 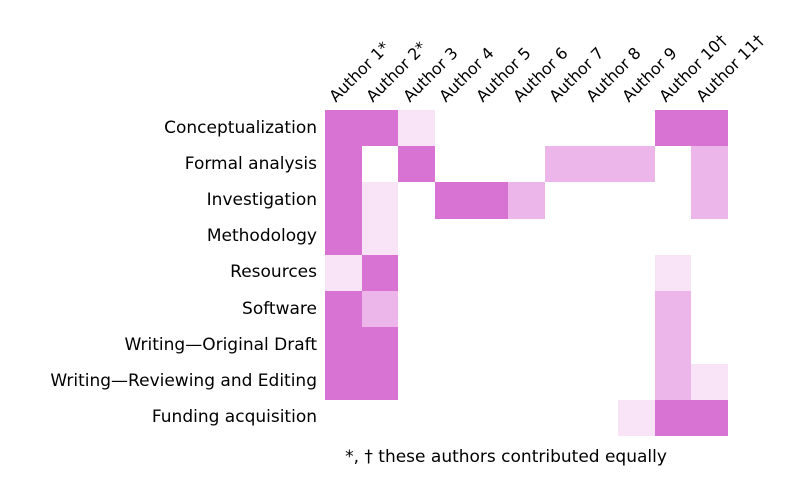 What do you see at coordinates (261, 200) in the screenshot?
I see `row-label: Investigation` at bounding box center [261, 200].